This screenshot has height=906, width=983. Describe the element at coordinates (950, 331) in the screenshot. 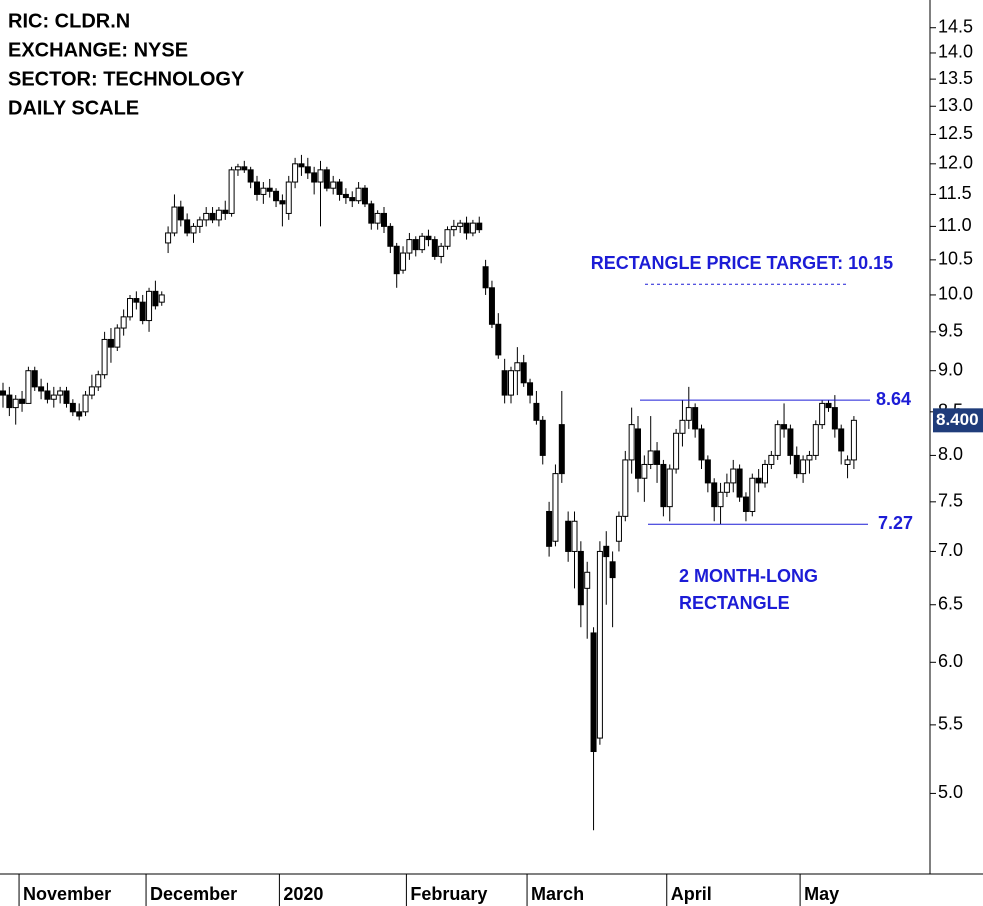

I see `y-tick-label: 9.5` at that location.